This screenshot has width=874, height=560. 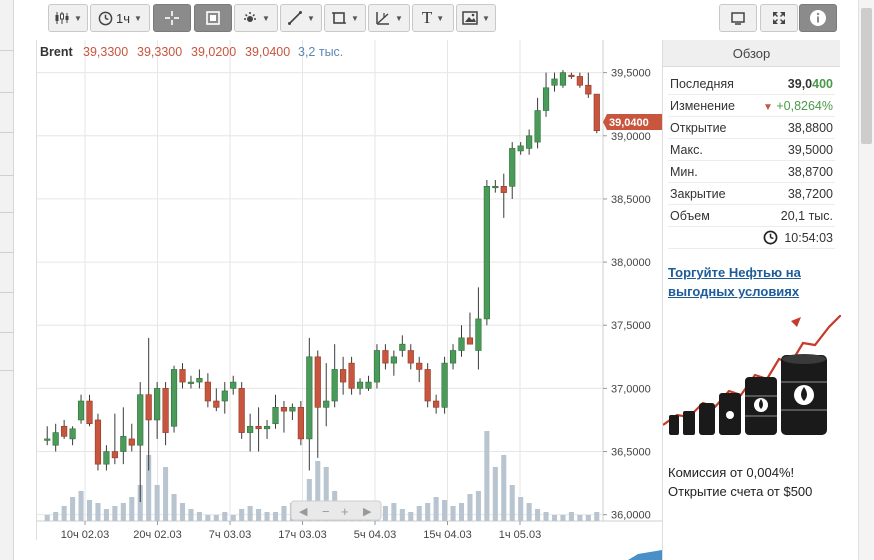 What do you see at coordinates (751, 172) in the screenshot?
I see `overview-row-low: Мин. 38,8700` at bounding box center [751, 172].